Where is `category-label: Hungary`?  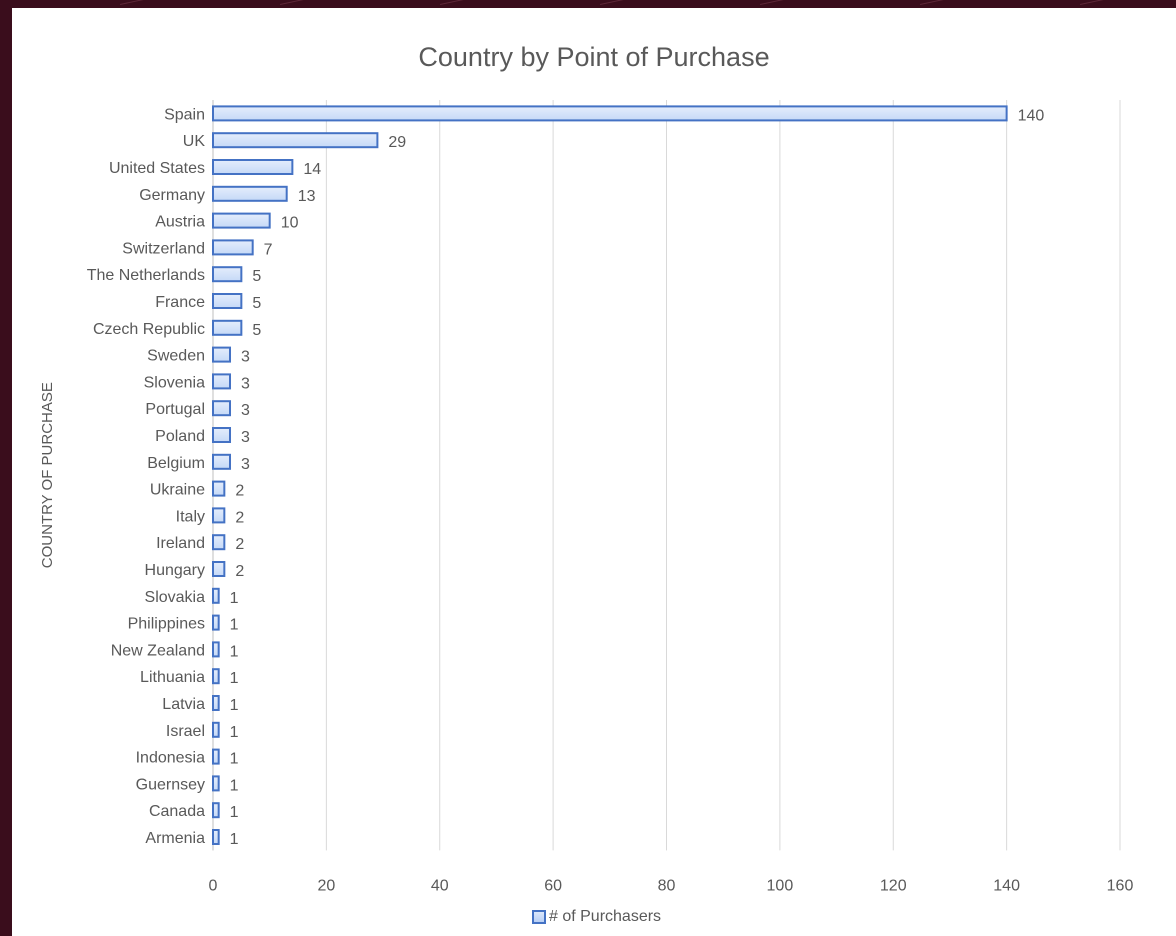
category-label: Hungary is located at coordinates (175, 570).